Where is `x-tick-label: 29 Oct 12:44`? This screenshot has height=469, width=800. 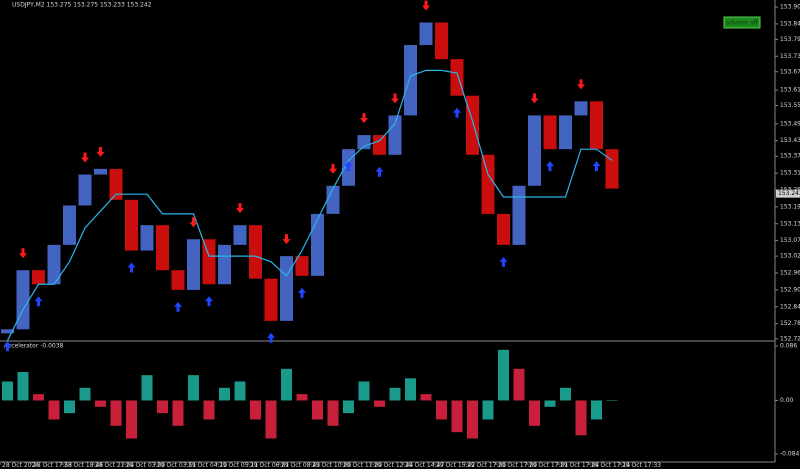 x-tick-label: 29 Oct 12:44 is located at coordinates (393, 465).